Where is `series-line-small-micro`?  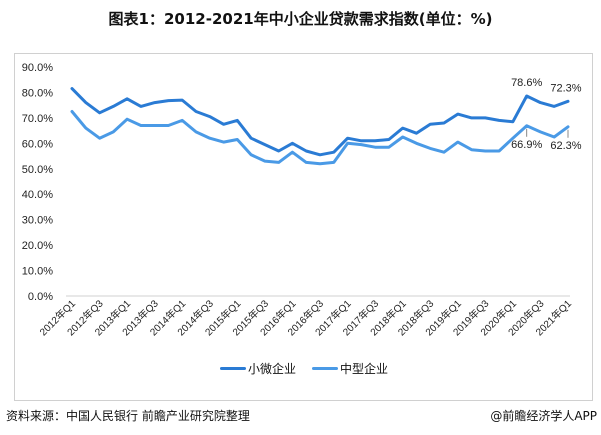 series-line-small-micro is located at coordinates (320, 122).